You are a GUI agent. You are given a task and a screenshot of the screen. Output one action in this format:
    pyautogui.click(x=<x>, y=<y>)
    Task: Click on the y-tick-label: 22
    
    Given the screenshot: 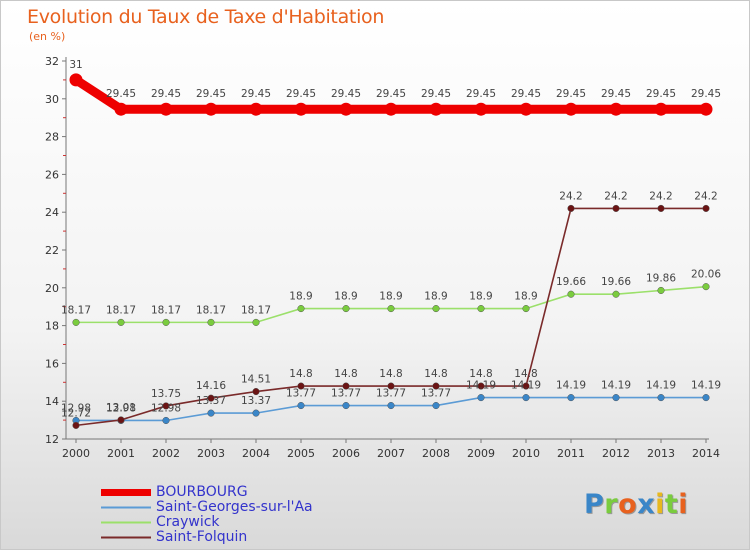 What is the action you would take?
    pyautogui.click(x=52, y=250)
    